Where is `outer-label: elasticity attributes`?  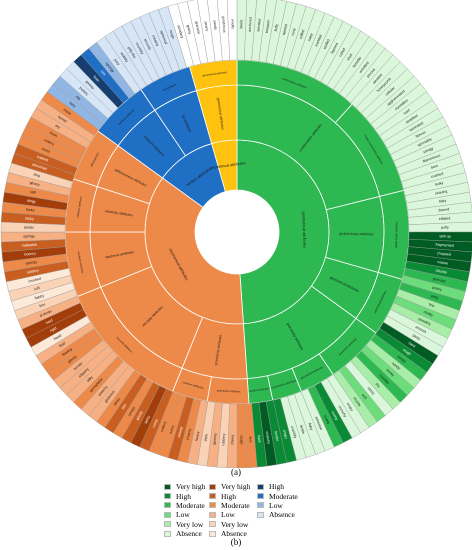 outer-label: elasticity attributes is located at coordinates (79, 206).